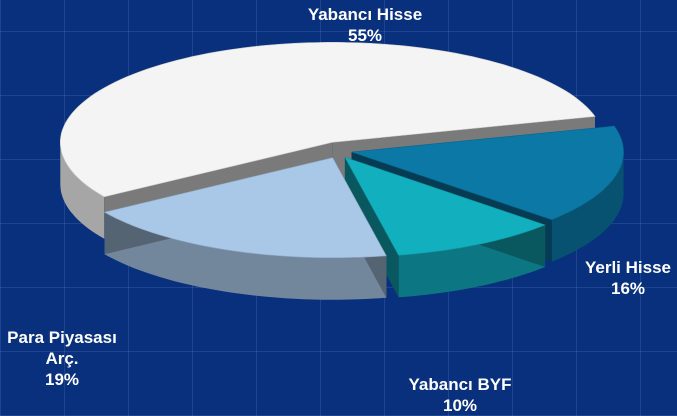  Describe the element at coordinates (365, 35) in the screenshot. I see `slice-value-label: 55%` at that location.